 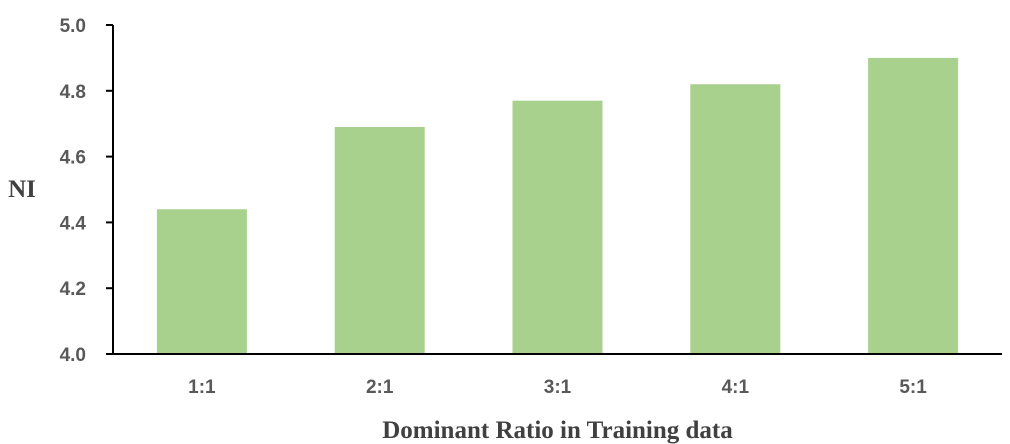 I want to click on x-axis-title: Dominant Ratio in Training data, so click(x=557, y=430).